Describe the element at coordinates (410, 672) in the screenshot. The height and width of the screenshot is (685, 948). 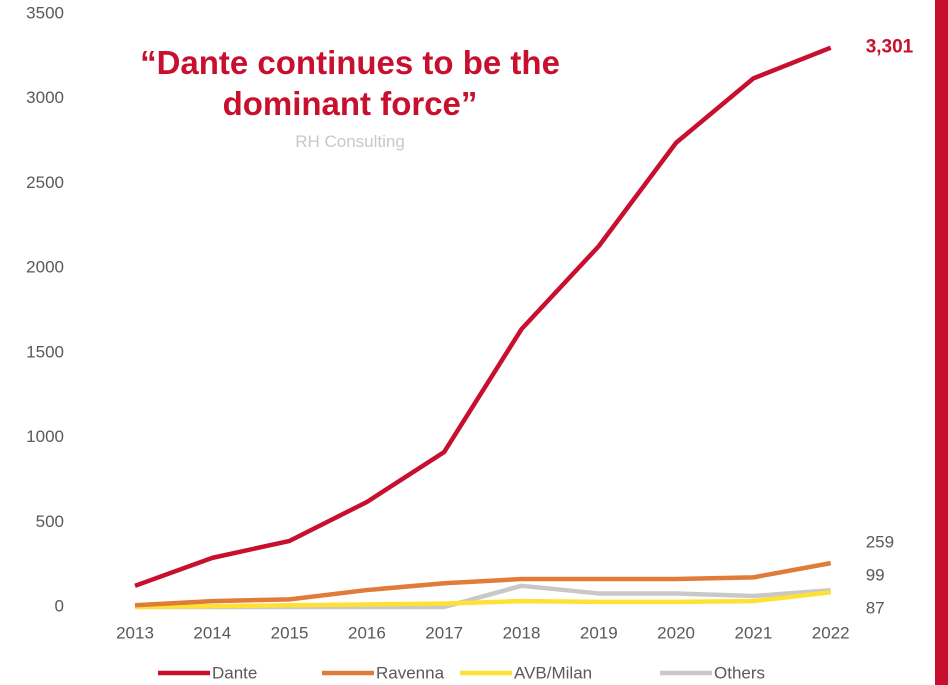
I see `legend-label: Ravenna` at that location.